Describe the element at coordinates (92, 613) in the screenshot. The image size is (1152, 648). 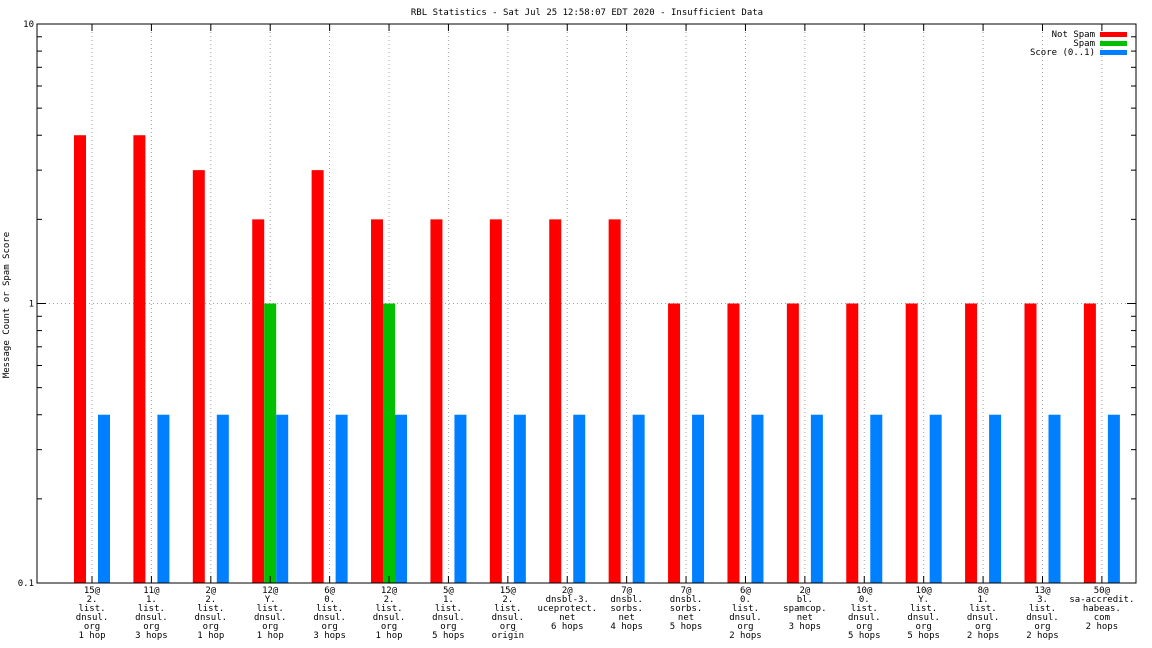
I see `x-tick-label: 15@ 2. list. dnsul. org 1 hop` at that location.